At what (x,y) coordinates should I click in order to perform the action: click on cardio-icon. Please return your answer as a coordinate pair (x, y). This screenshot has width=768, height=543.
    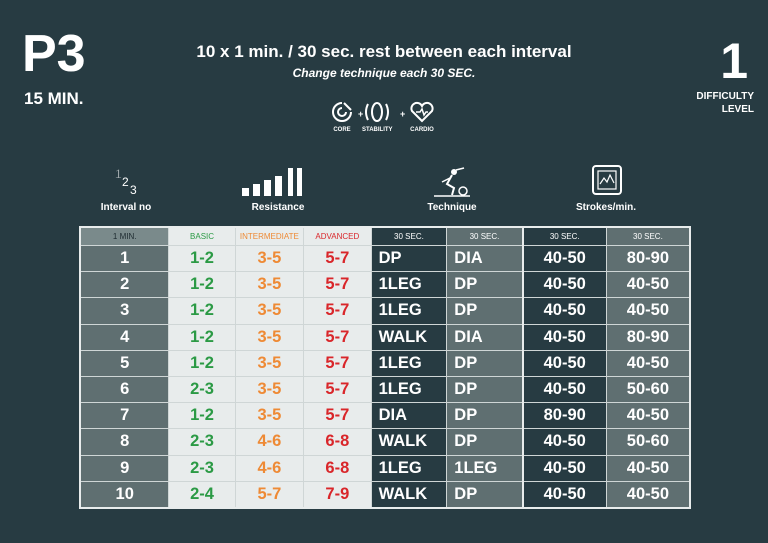
    Looking at the image, I should click on (422, 112).